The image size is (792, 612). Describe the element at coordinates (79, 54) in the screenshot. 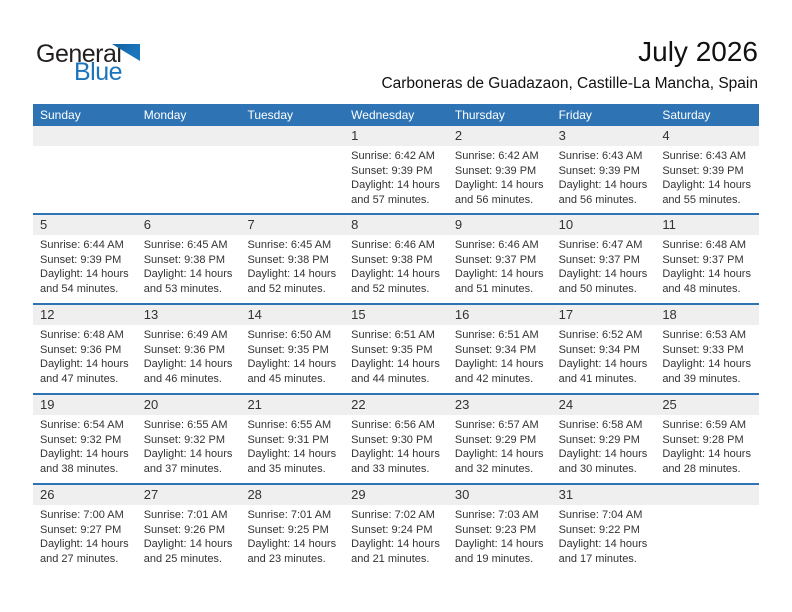

I see `logo-text-general: General` at that location.